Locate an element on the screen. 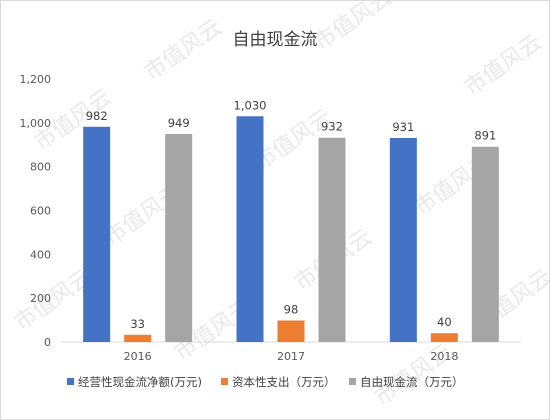  data-label: 982 is located at coordinates (97, 116).